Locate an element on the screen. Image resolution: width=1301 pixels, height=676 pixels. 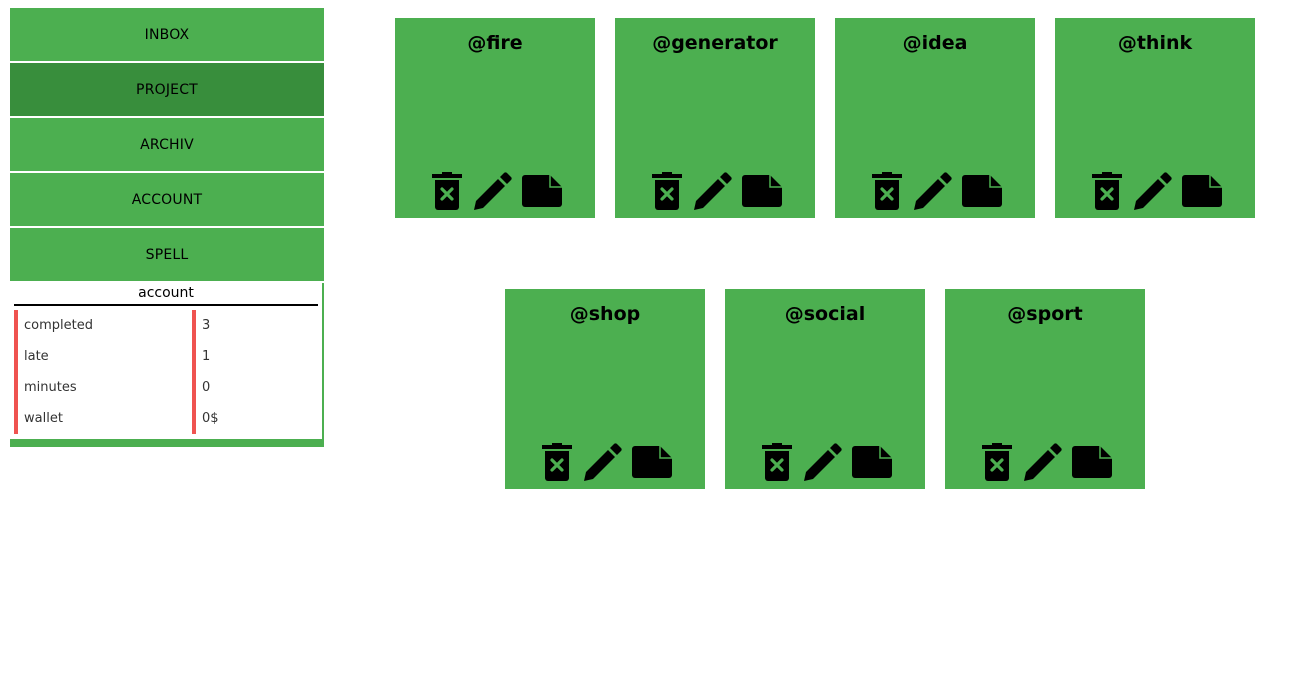
account-title: account is located at coordinates (166, 295).